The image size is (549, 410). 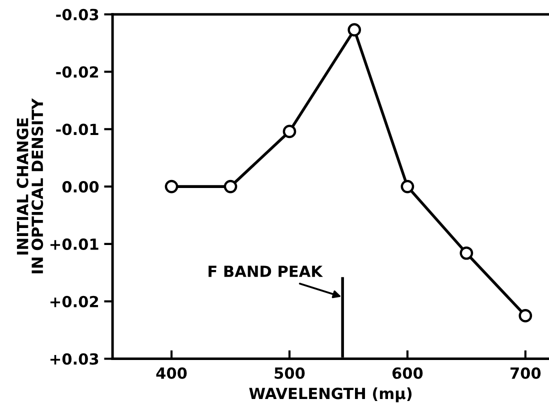 I want to click on y-tick-label: +0.03, so click(x=74, y=359).